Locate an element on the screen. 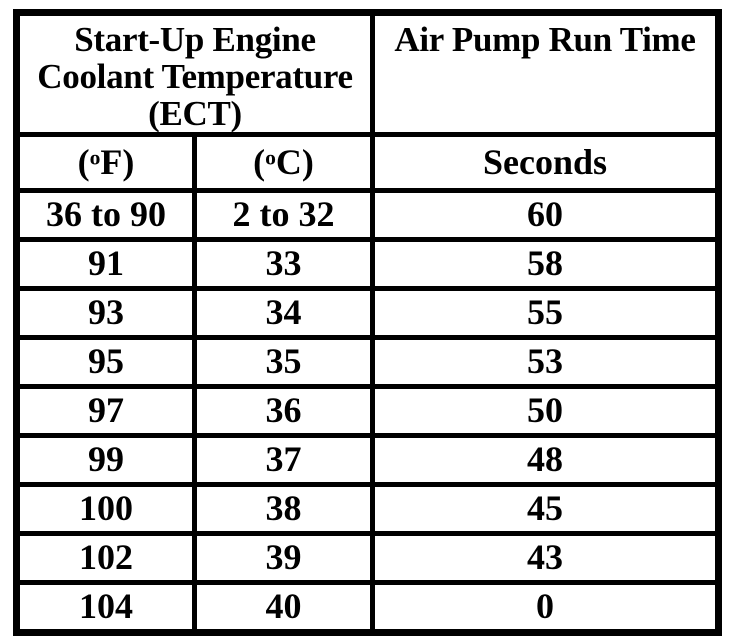 This screenshot has width=752, height=640. seconds-cell: 60 is located at coordinates (546, 215).